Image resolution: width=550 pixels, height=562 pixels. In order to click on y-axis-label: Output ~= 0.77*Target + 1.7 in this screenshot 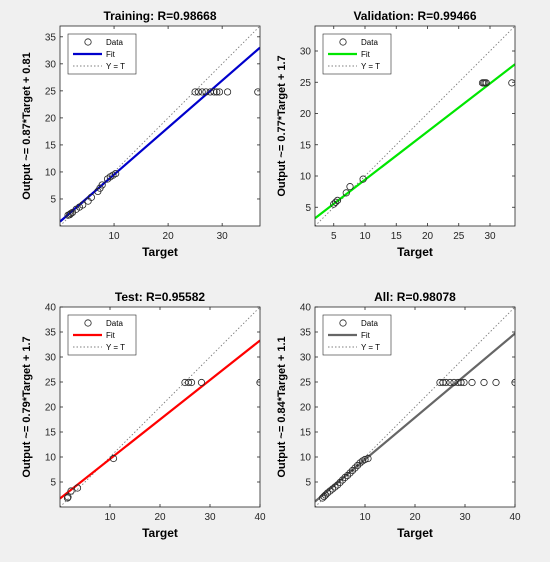, I will do `click(282, 125)`.